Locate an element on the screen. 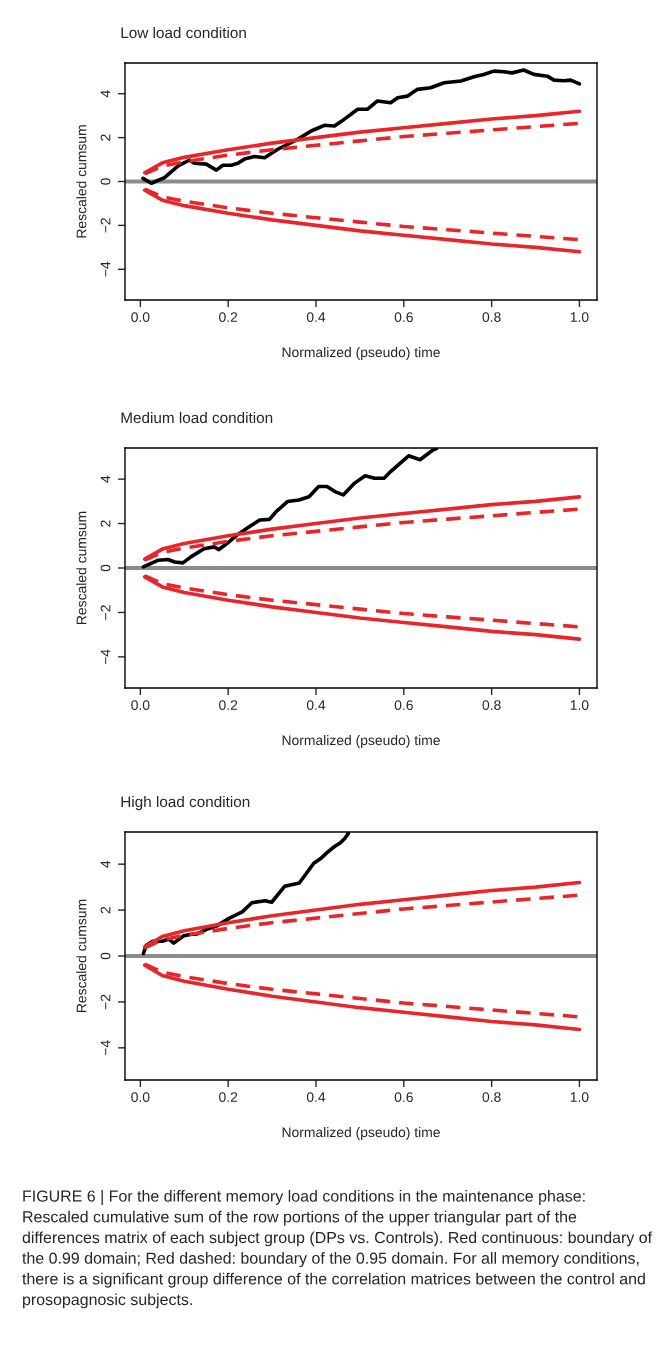 The width and height of the screenshot is (657, 1345). chart-title: Low load condition is located at coordinates (183, 32).